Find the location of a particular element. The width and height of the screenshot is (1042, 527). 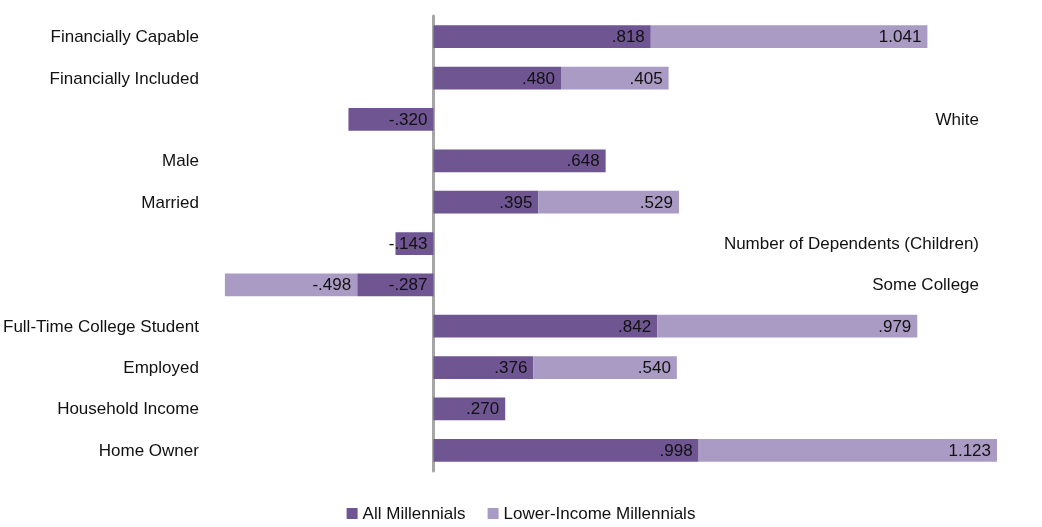

y-tick-label: Number of Dependents (Children) is located at coordinates (851, 243).